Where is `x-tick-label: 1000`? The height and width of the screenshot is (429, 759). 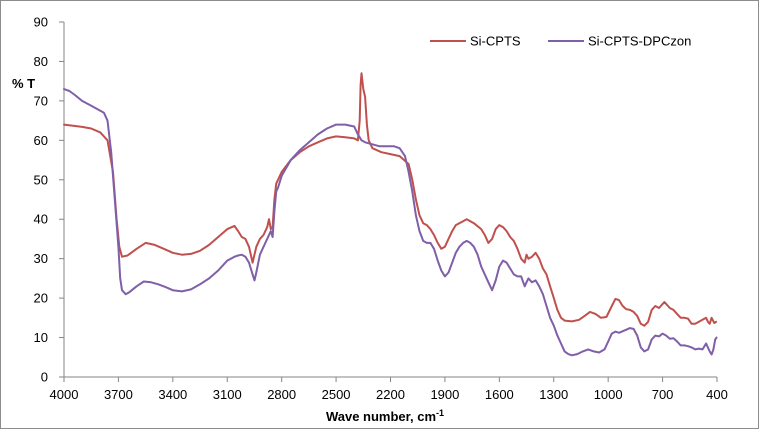
x-tick-label: 1000 is located at coordinates (608, 394).